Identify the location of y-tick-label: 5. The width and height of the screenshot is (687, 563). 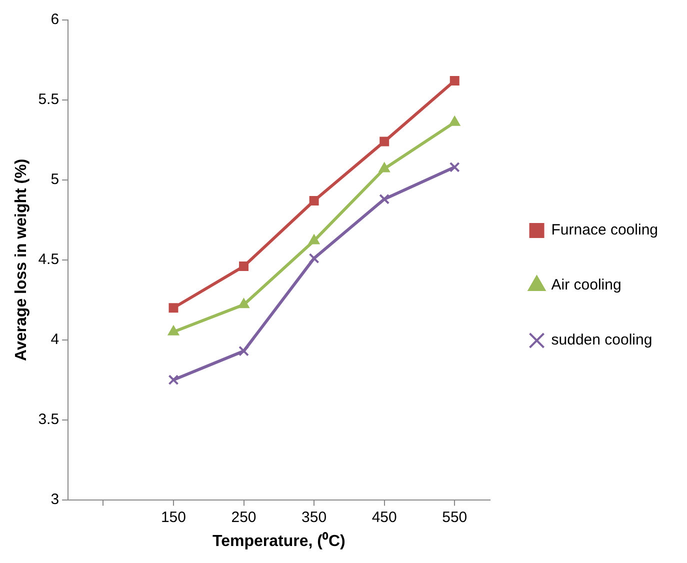
(55, 179).